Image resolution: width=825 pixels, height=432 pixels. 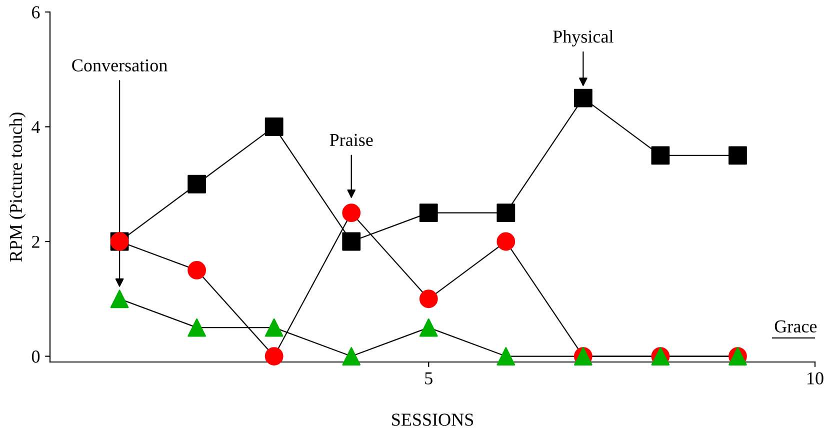 What do you see at coordinates (351, 140) in the screenshot?
I see `annotation: Praise` at bounding box center [351, 140].